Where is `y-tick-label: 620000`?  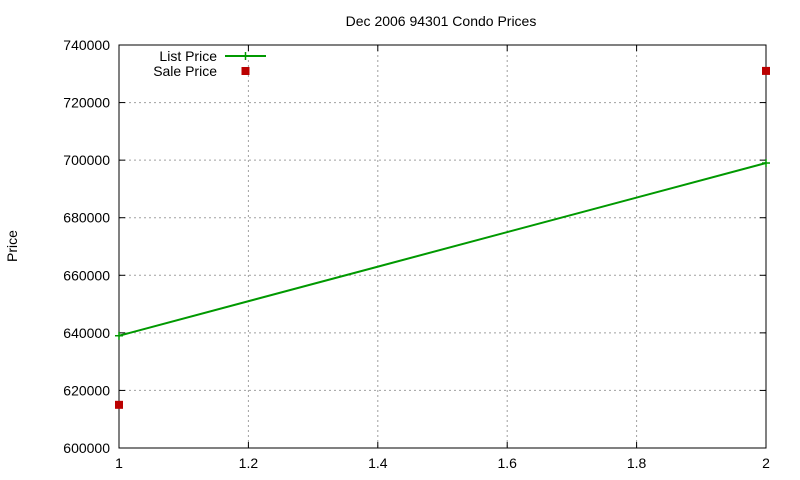 y-tick-label: 620000 is located at coordinates (86, 390).